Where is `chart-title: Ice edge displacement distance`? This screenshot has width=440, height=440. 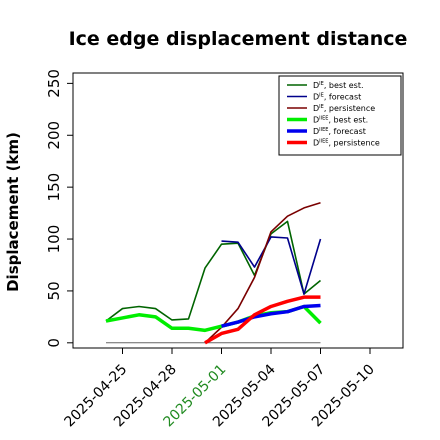
chart-title: Ice edge displacement distance is located at coordinates (238, 39).